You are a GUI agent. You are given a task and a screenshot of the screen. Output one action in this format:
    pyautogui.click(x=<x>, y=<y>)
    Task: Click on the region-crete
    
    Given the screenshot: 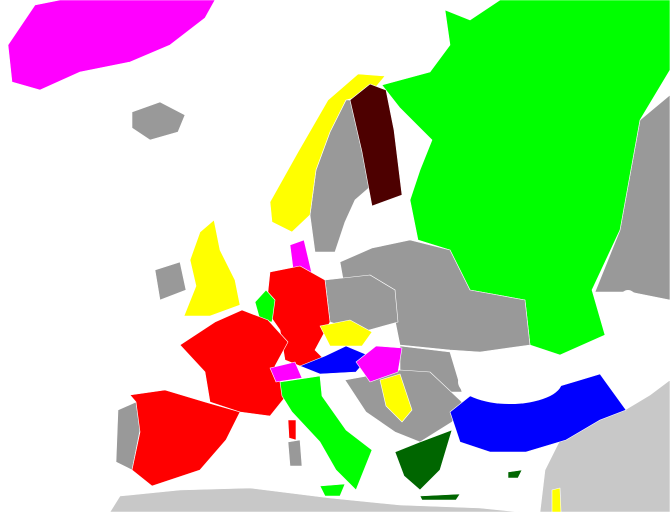 What is the action you would take?
    pyautogui.click(x=440, y=497)
    